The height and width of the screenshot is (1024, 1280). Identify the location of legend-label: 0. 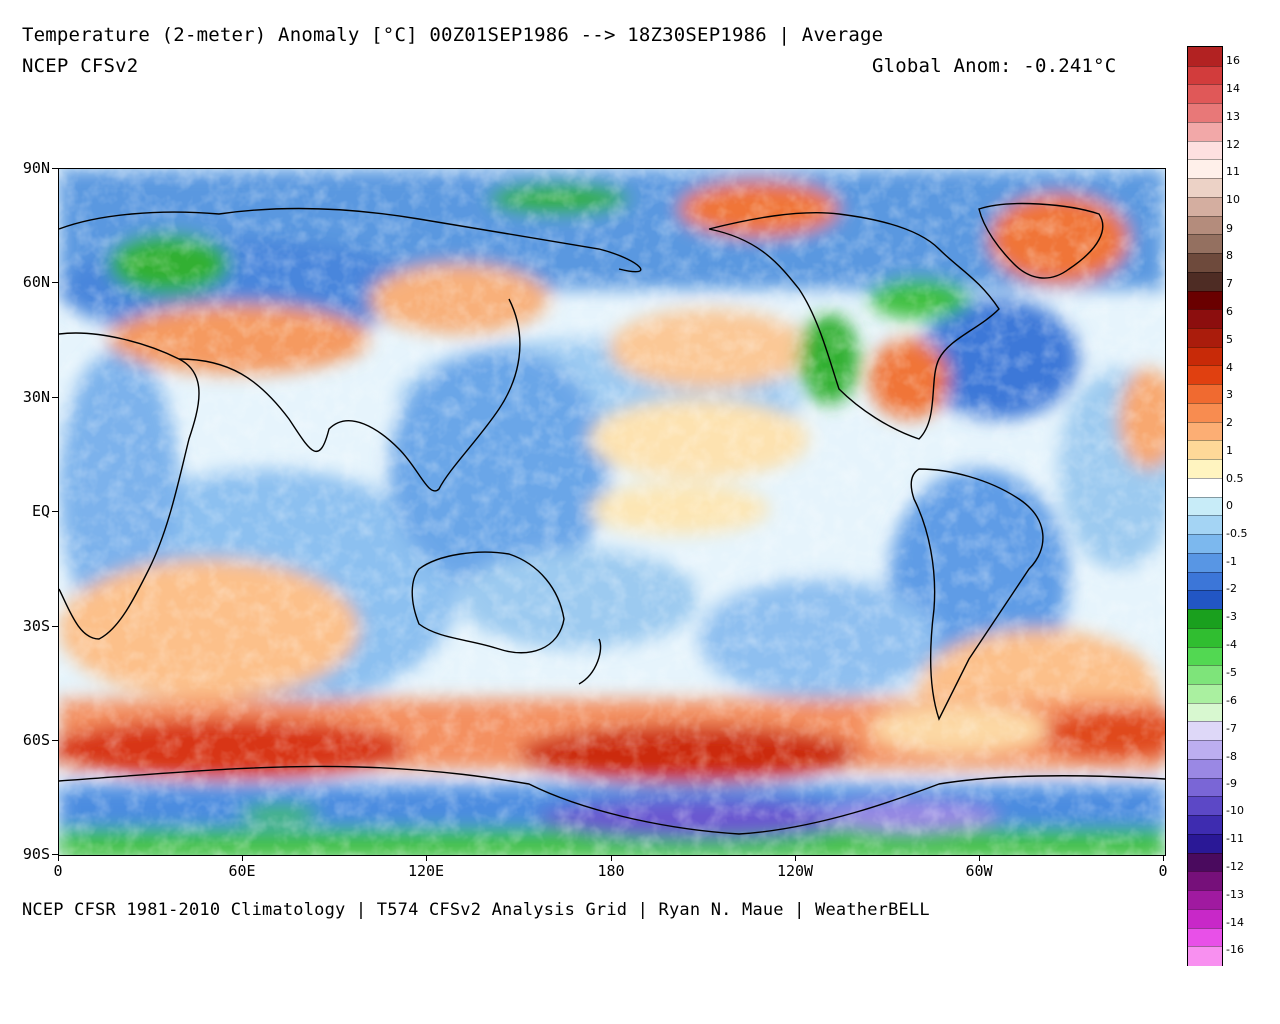
(1229, 505).